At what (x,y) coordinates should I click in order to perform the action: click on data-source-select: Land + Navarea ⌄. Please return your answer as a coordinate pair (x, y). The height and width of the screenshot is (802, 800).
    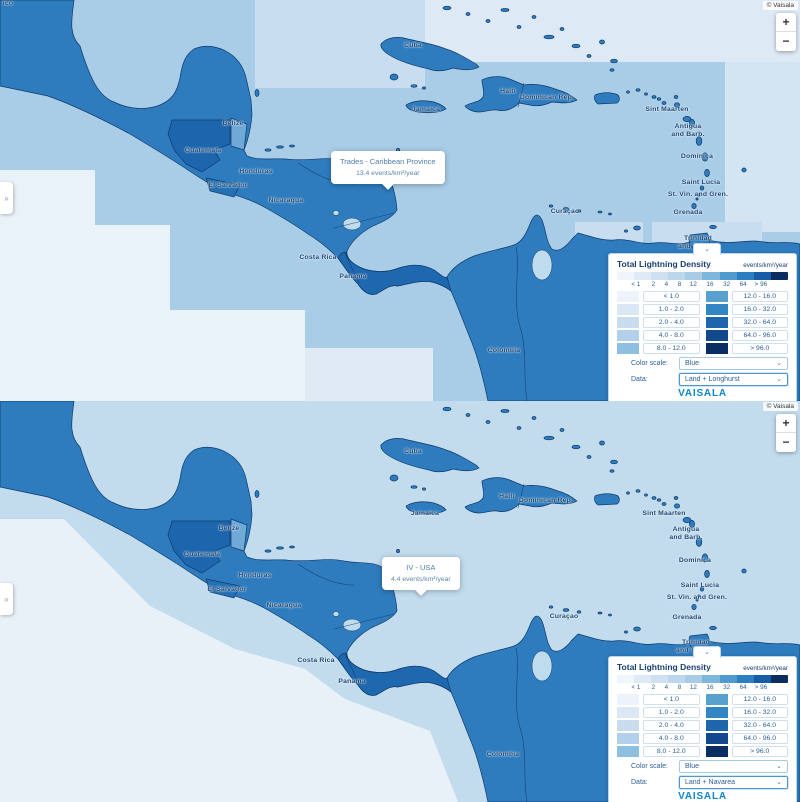
    Looking at the image, I should click on (733, 782).